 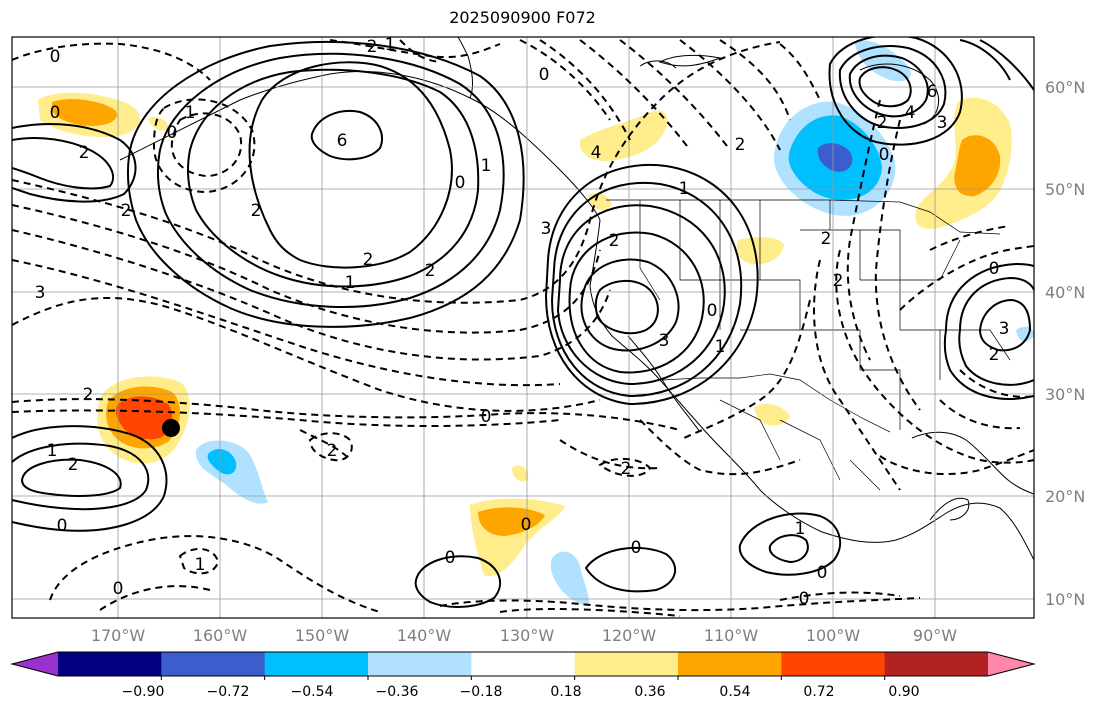 What do you see at coordinates (312, 692) in the screenshot?
I see `colorbar-tick-label: −0.54` at bounding box center [312, 692].